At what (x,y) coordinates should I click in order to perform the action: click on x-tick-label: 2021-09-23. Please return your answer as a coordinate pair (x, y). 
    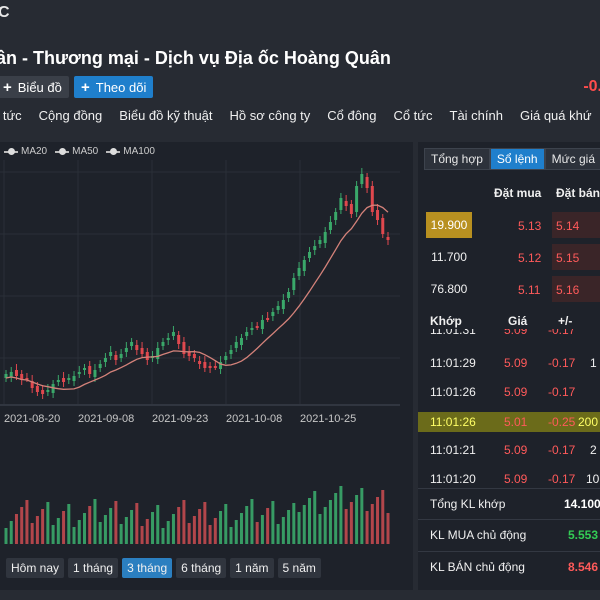
    Looking at the image, I should click on (180, 419).